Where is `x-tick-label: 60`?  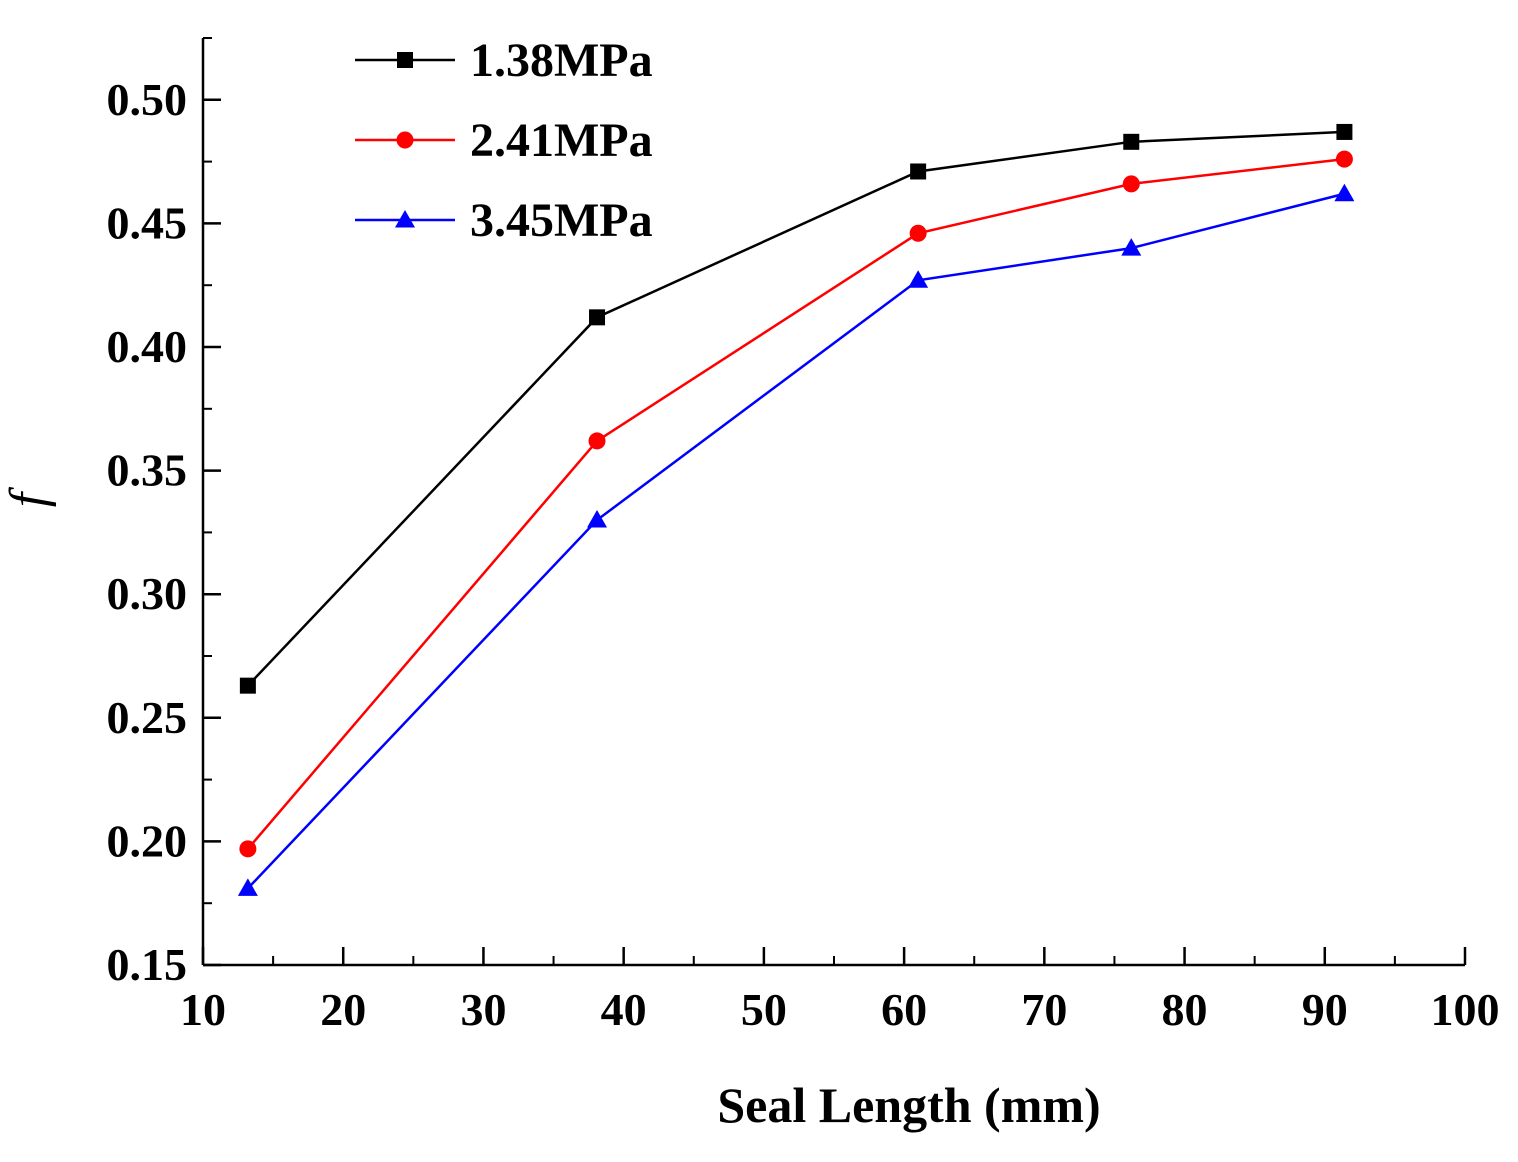
x-tick-label: 60 is located at coordinates (904, 1009).